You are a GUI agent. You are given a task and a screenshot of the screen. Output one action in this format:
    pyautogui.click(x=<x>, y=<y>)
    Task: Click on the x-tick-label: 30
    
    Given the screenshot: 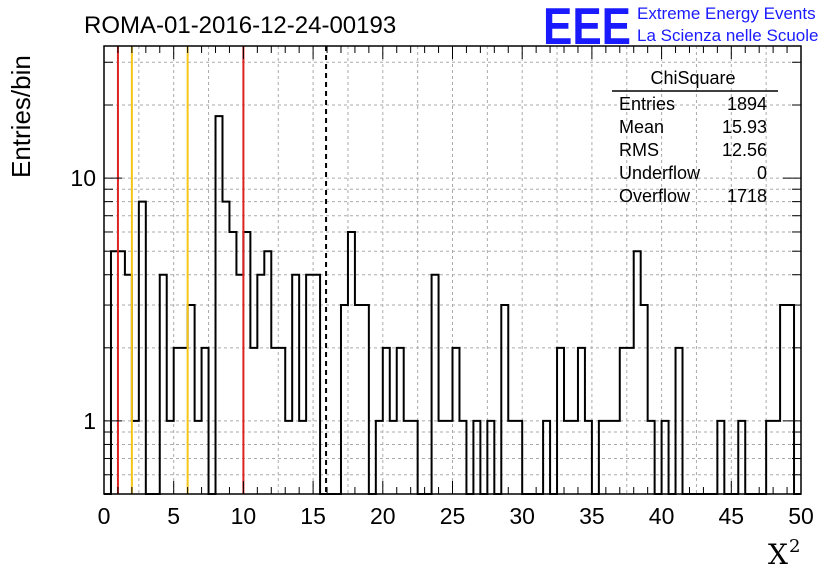 What is the action you would take?
    pyautogui.click(x=522, y=516)
    